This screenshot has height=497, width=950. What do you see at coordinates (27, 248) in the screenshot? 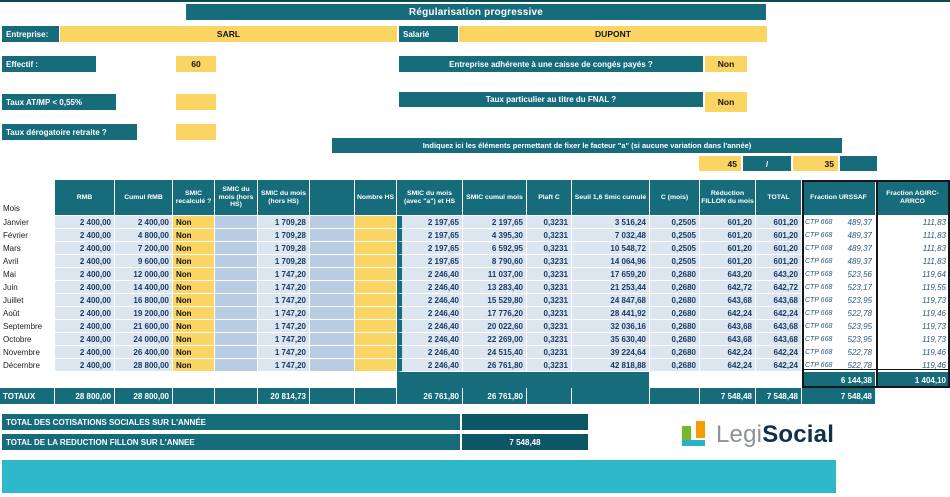
I see `month-label: Mars` at bounding box center [27, 248].